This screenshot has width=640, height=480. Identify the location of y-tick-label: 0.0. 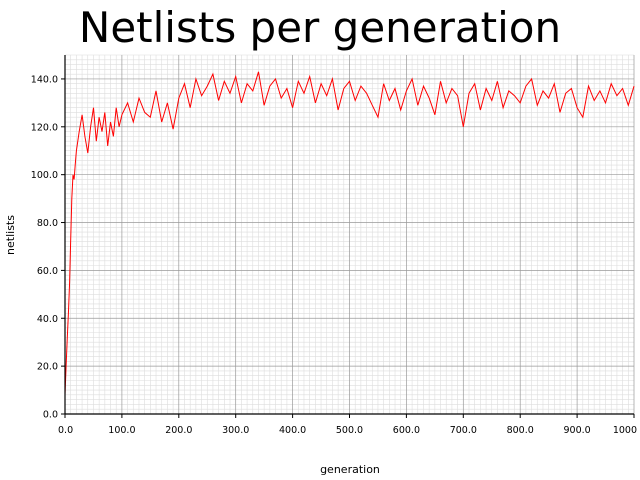
(50, 415).